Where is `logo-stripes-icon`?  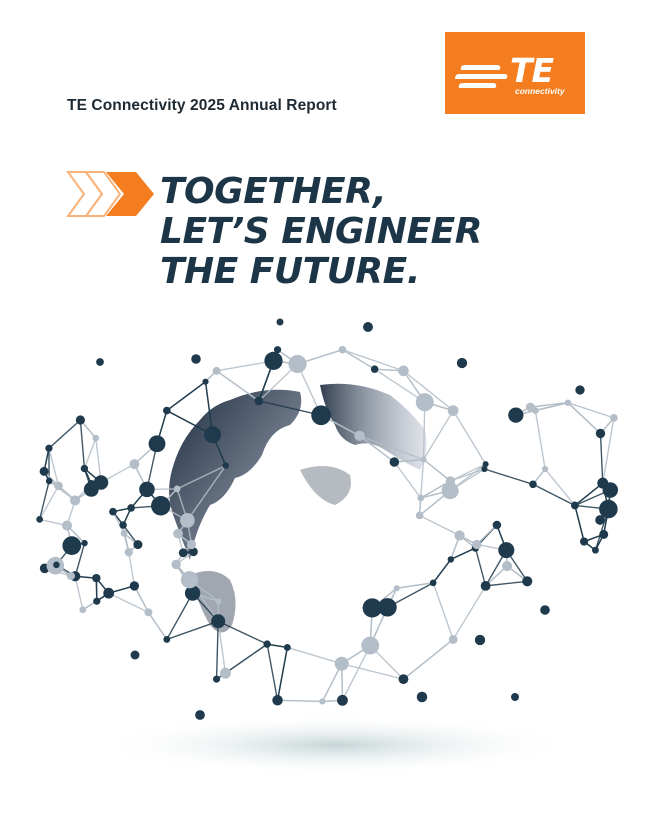
logo-stripes-icon is located at coordinates (481, 76).